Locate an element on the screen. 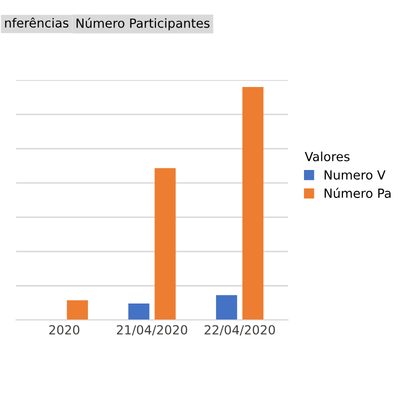 The height and width of the screenshot is (400, 400). x-tick-label: 22/04/2020 is located at coordinates (239, 330).